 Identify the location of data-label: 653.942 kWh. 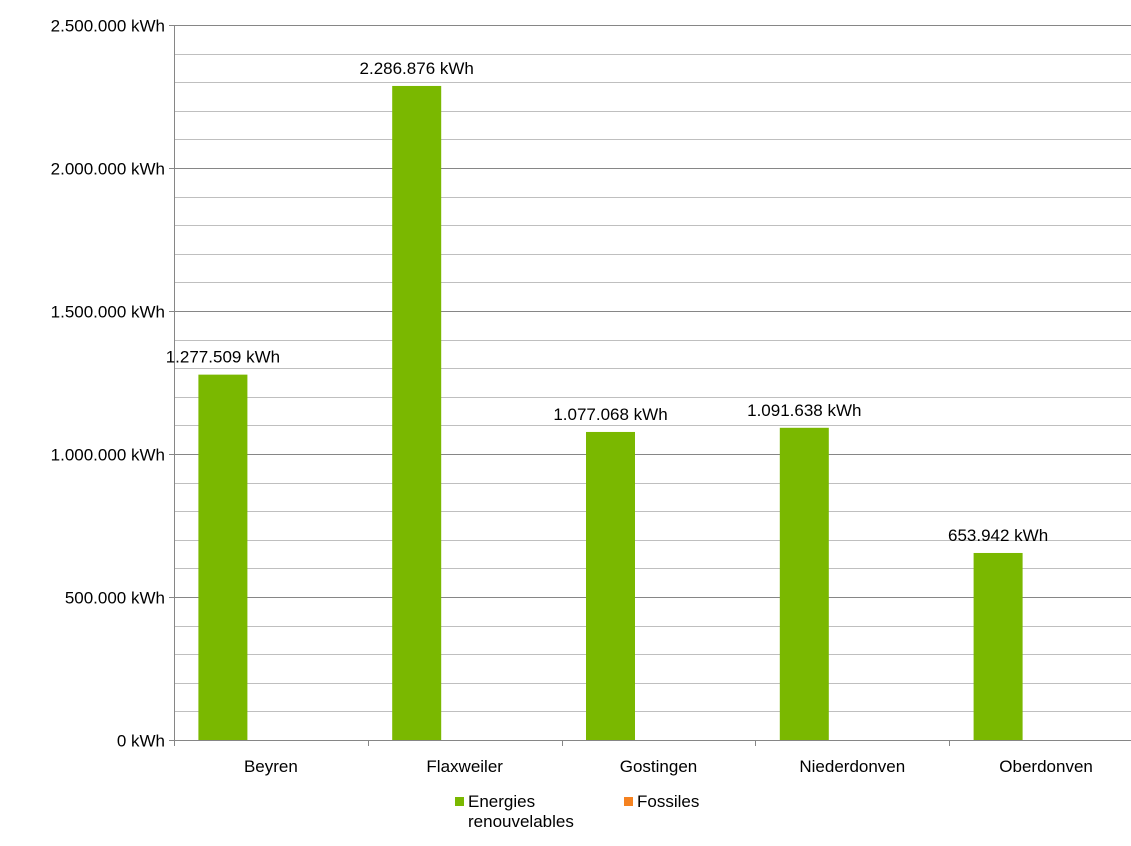
(998, 535).